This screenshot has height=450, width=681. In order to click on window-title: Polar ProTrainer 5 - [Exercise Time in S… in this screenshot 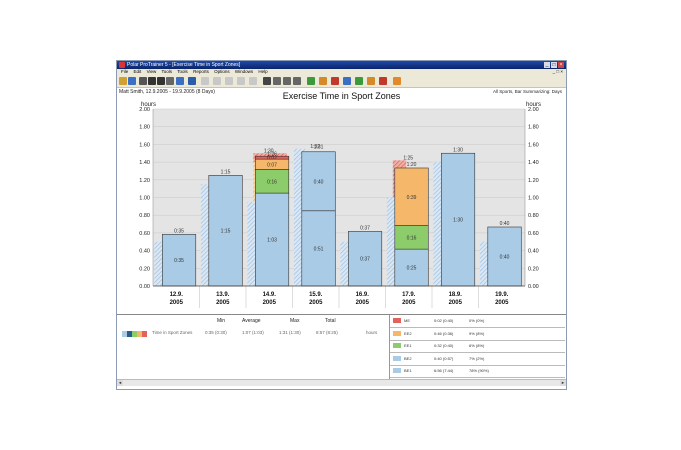, I will do `click(184, 65)`.